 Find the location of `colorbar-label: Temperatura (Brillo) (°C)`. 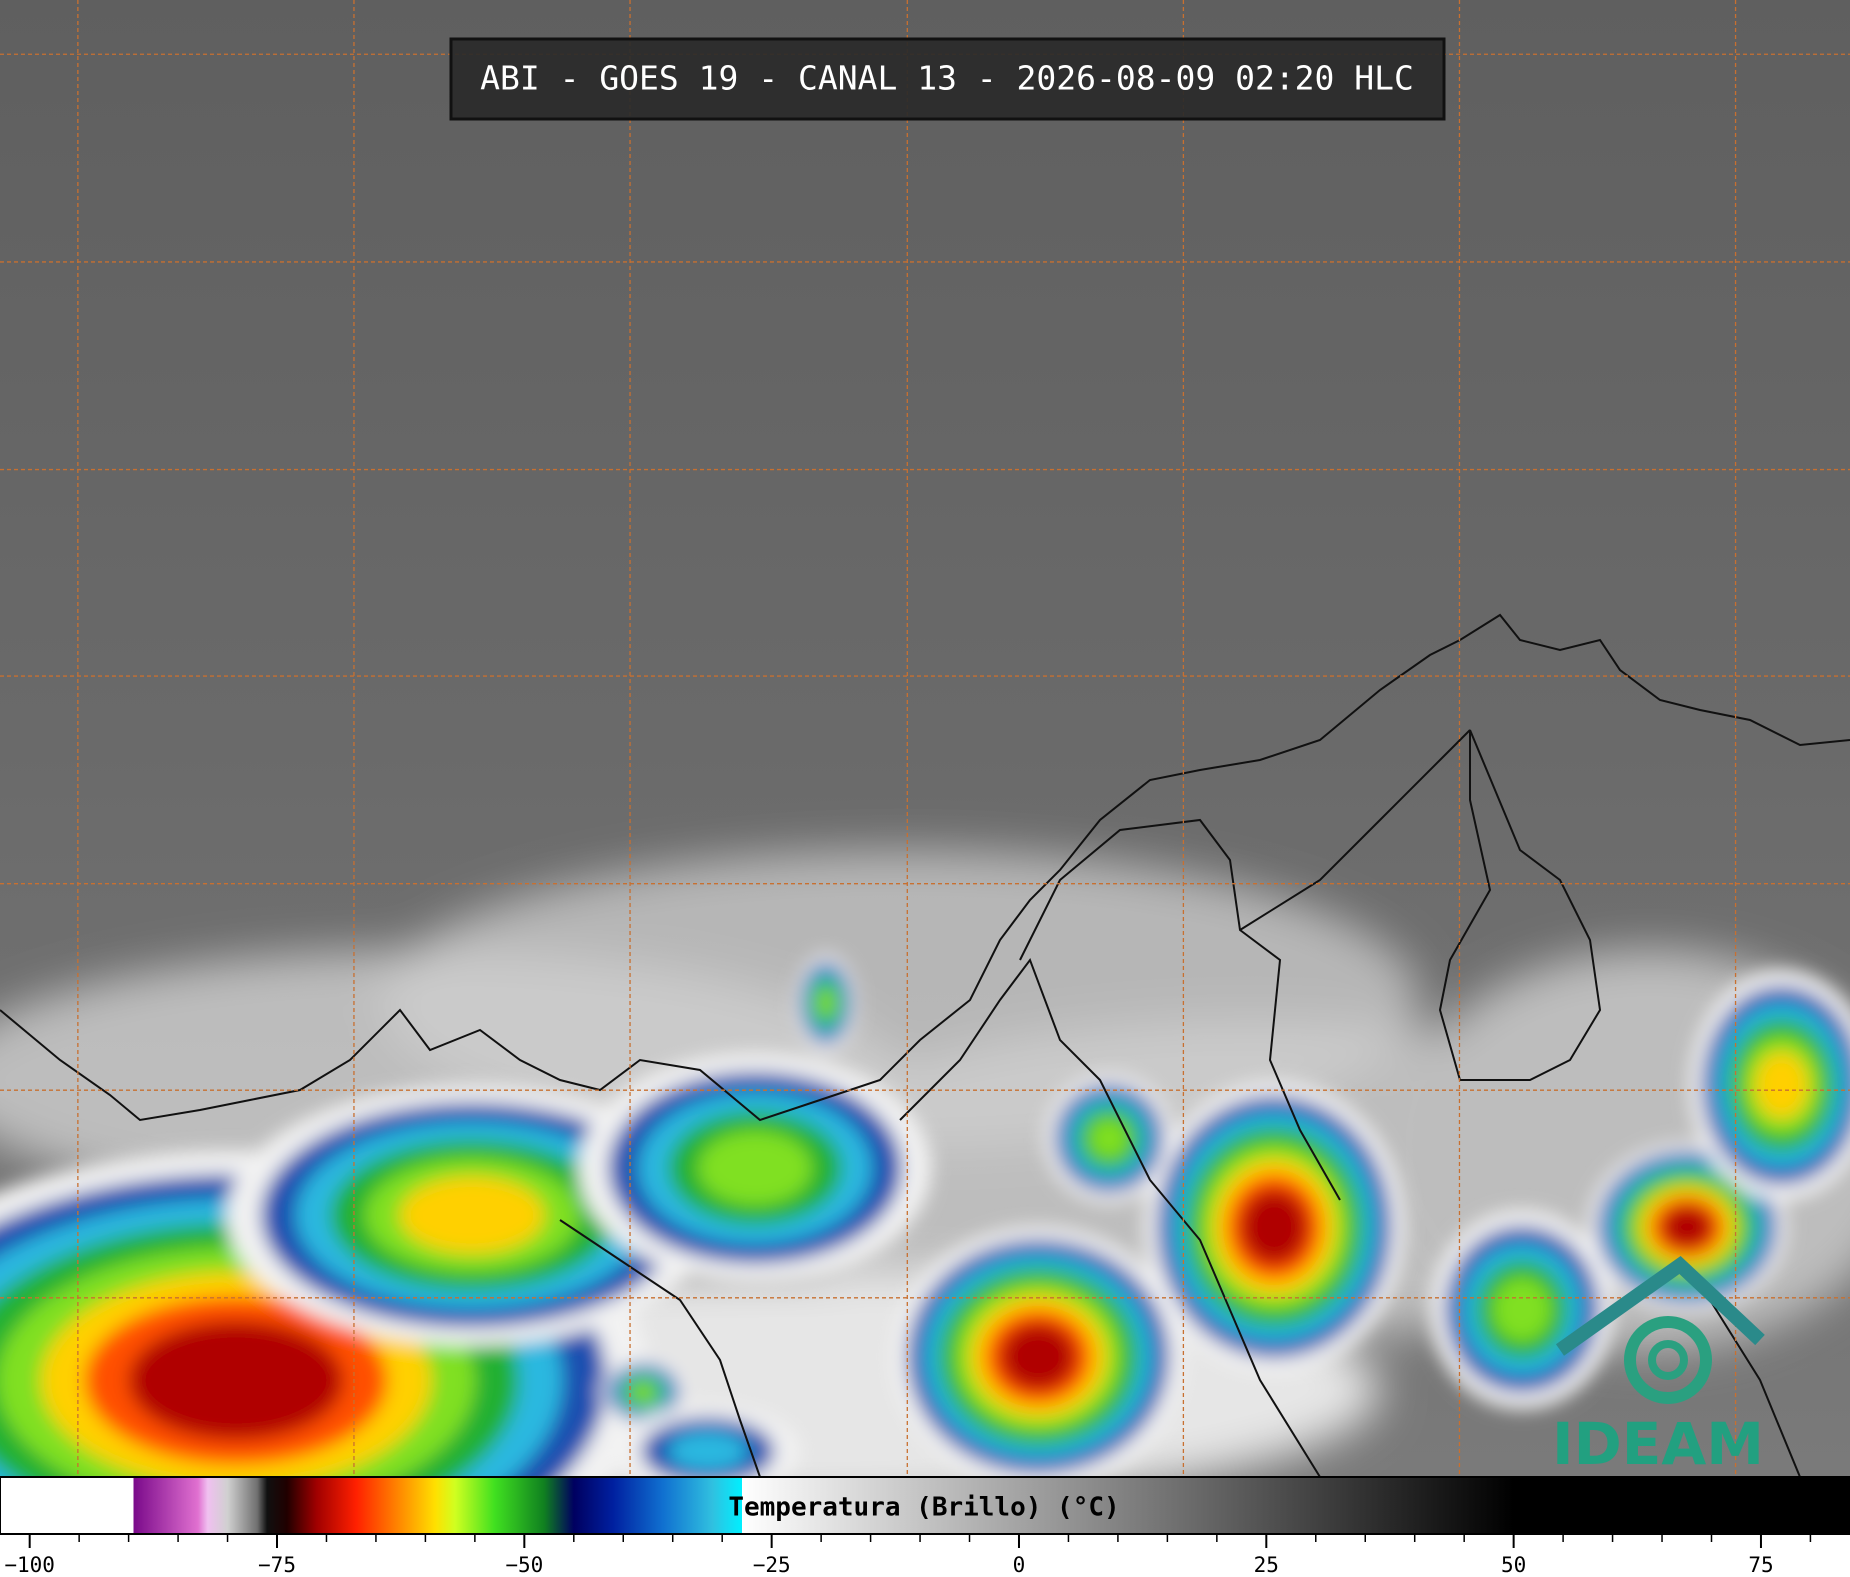

colorbar-label: Temperatura (Brillo) (°C) is located at coordinates (923, 1508).